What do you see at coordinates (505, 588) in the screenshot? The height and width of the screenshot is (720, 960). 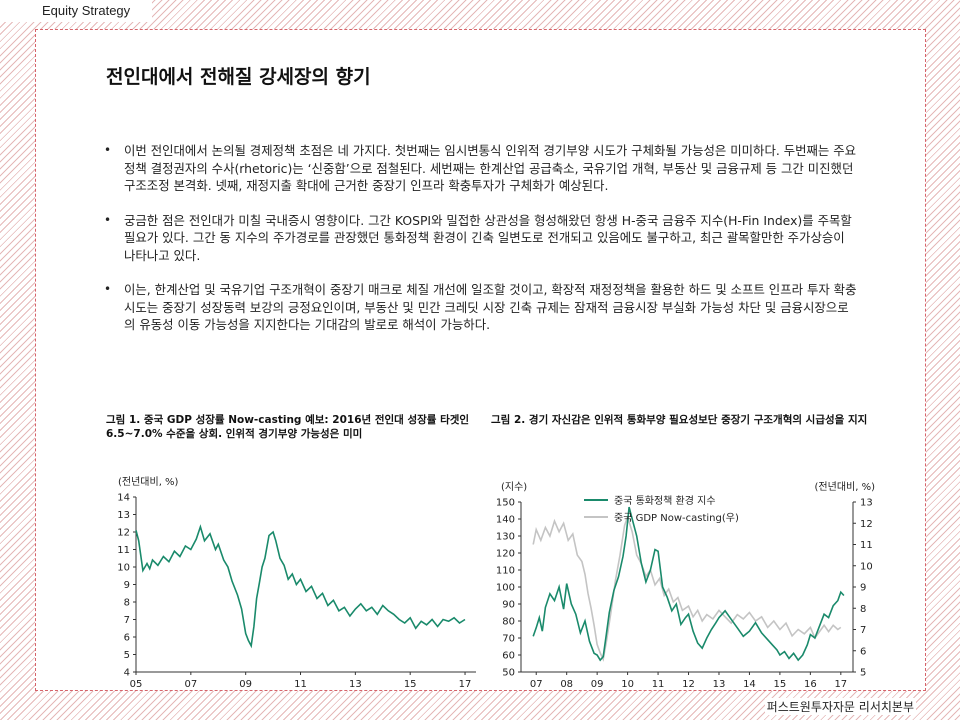 I see `y-left-tick-label: 100` at bounding box center [505, 588].